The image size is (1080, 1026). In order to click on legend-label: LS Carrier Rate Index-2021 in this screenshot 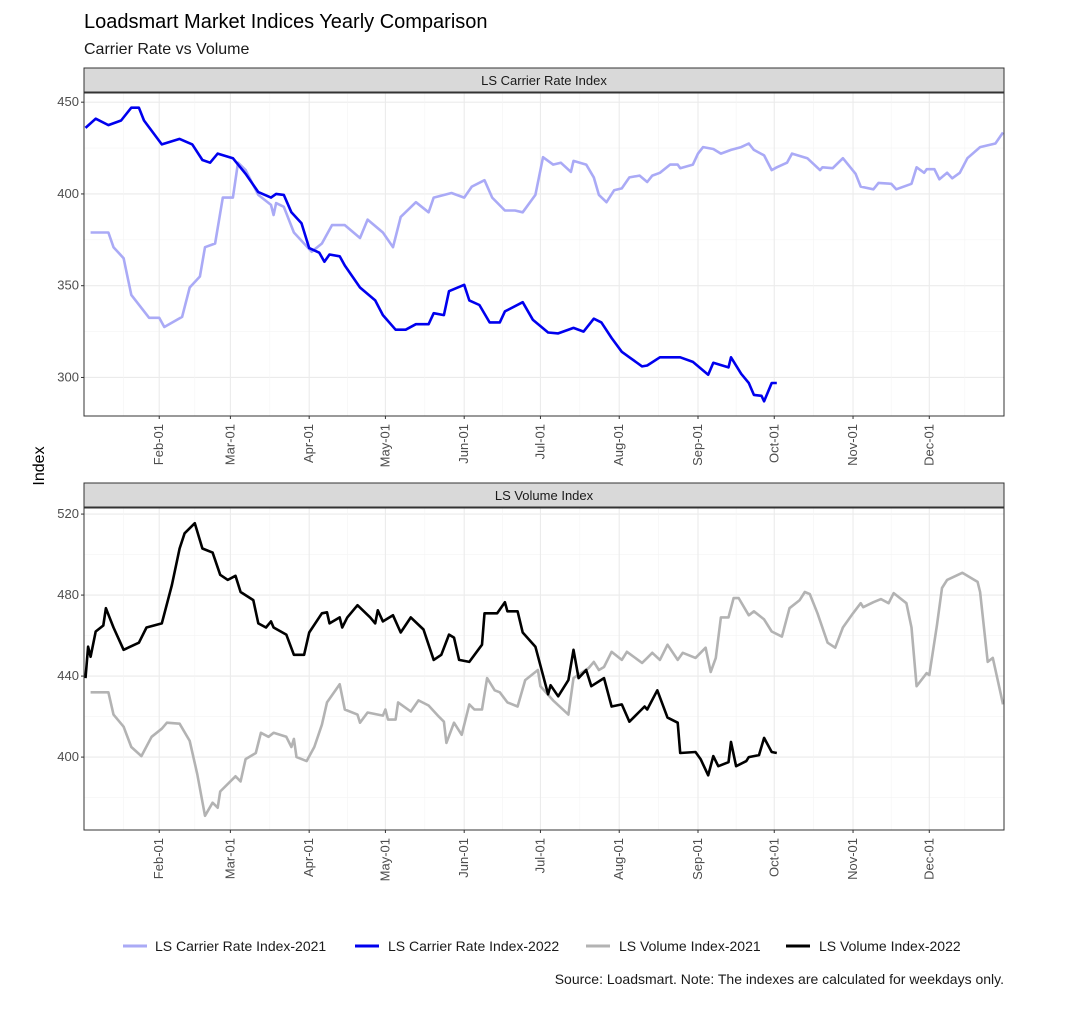, I will do `click(240, 946)`.